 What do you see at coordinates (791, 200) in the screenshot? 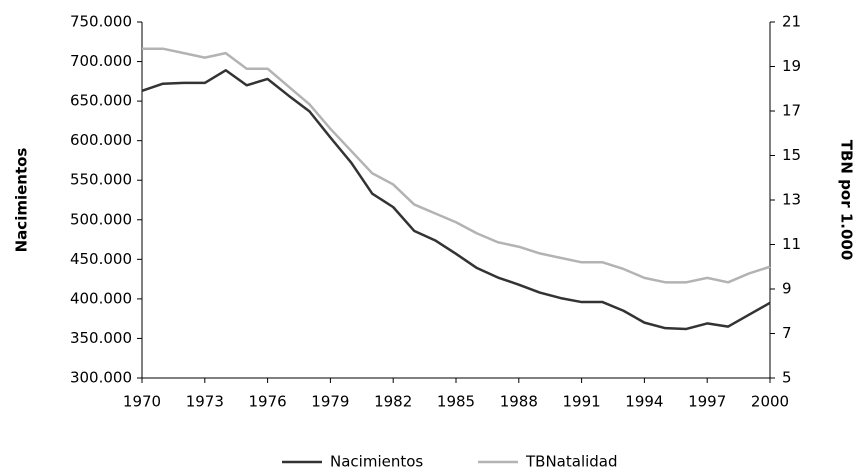
I see `y2-tick-label: 13` at bounding box center [791, 200].